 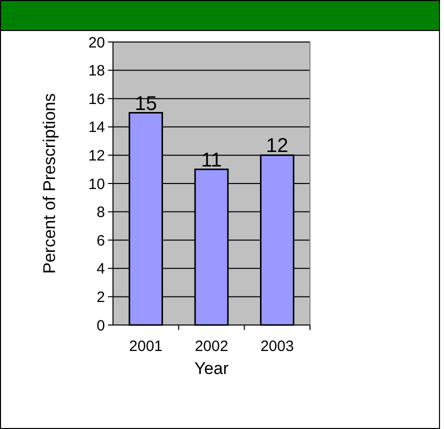 I want to click on y-tick-label: 0, so click(x=100, y=325).